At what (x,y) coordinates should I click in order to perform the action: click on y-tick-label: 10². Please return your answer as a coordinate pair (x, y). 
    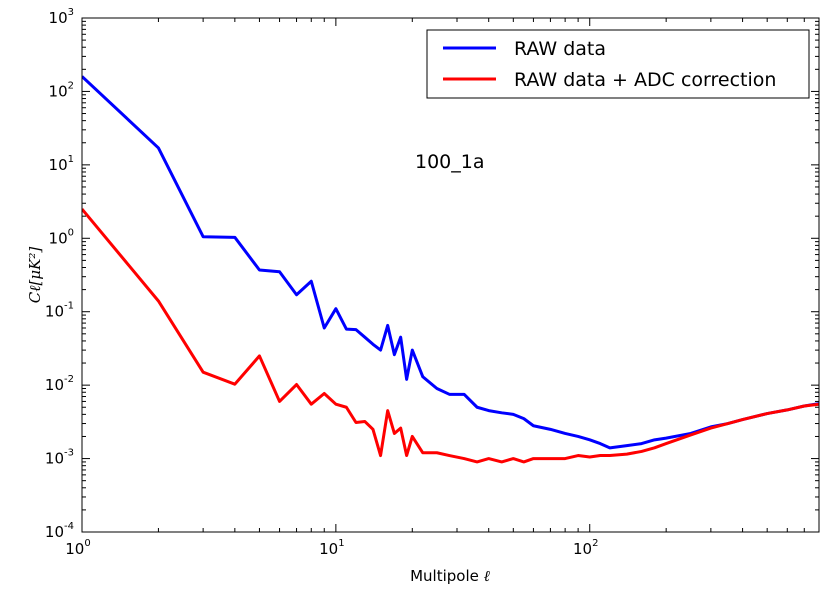
    Looking at the image, I should click on (61, 90).